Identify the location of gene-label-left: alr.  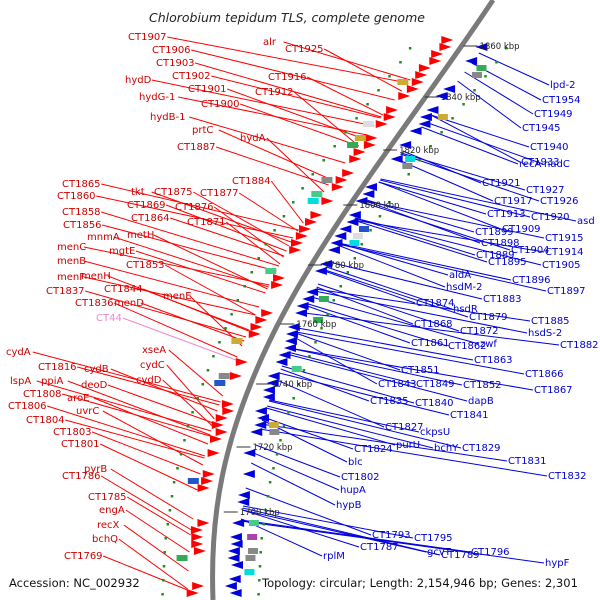
(270, 42).